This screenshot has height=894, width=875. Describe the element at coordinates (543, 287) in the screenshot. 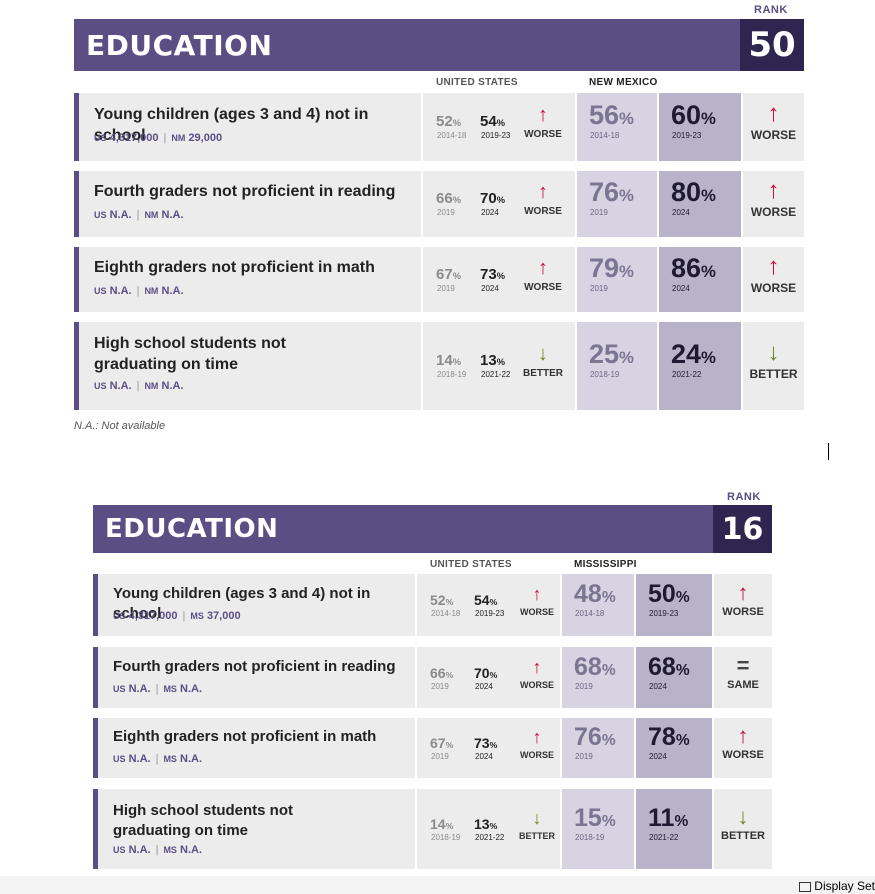

I see `us-trend-label: WORSE` at that location.